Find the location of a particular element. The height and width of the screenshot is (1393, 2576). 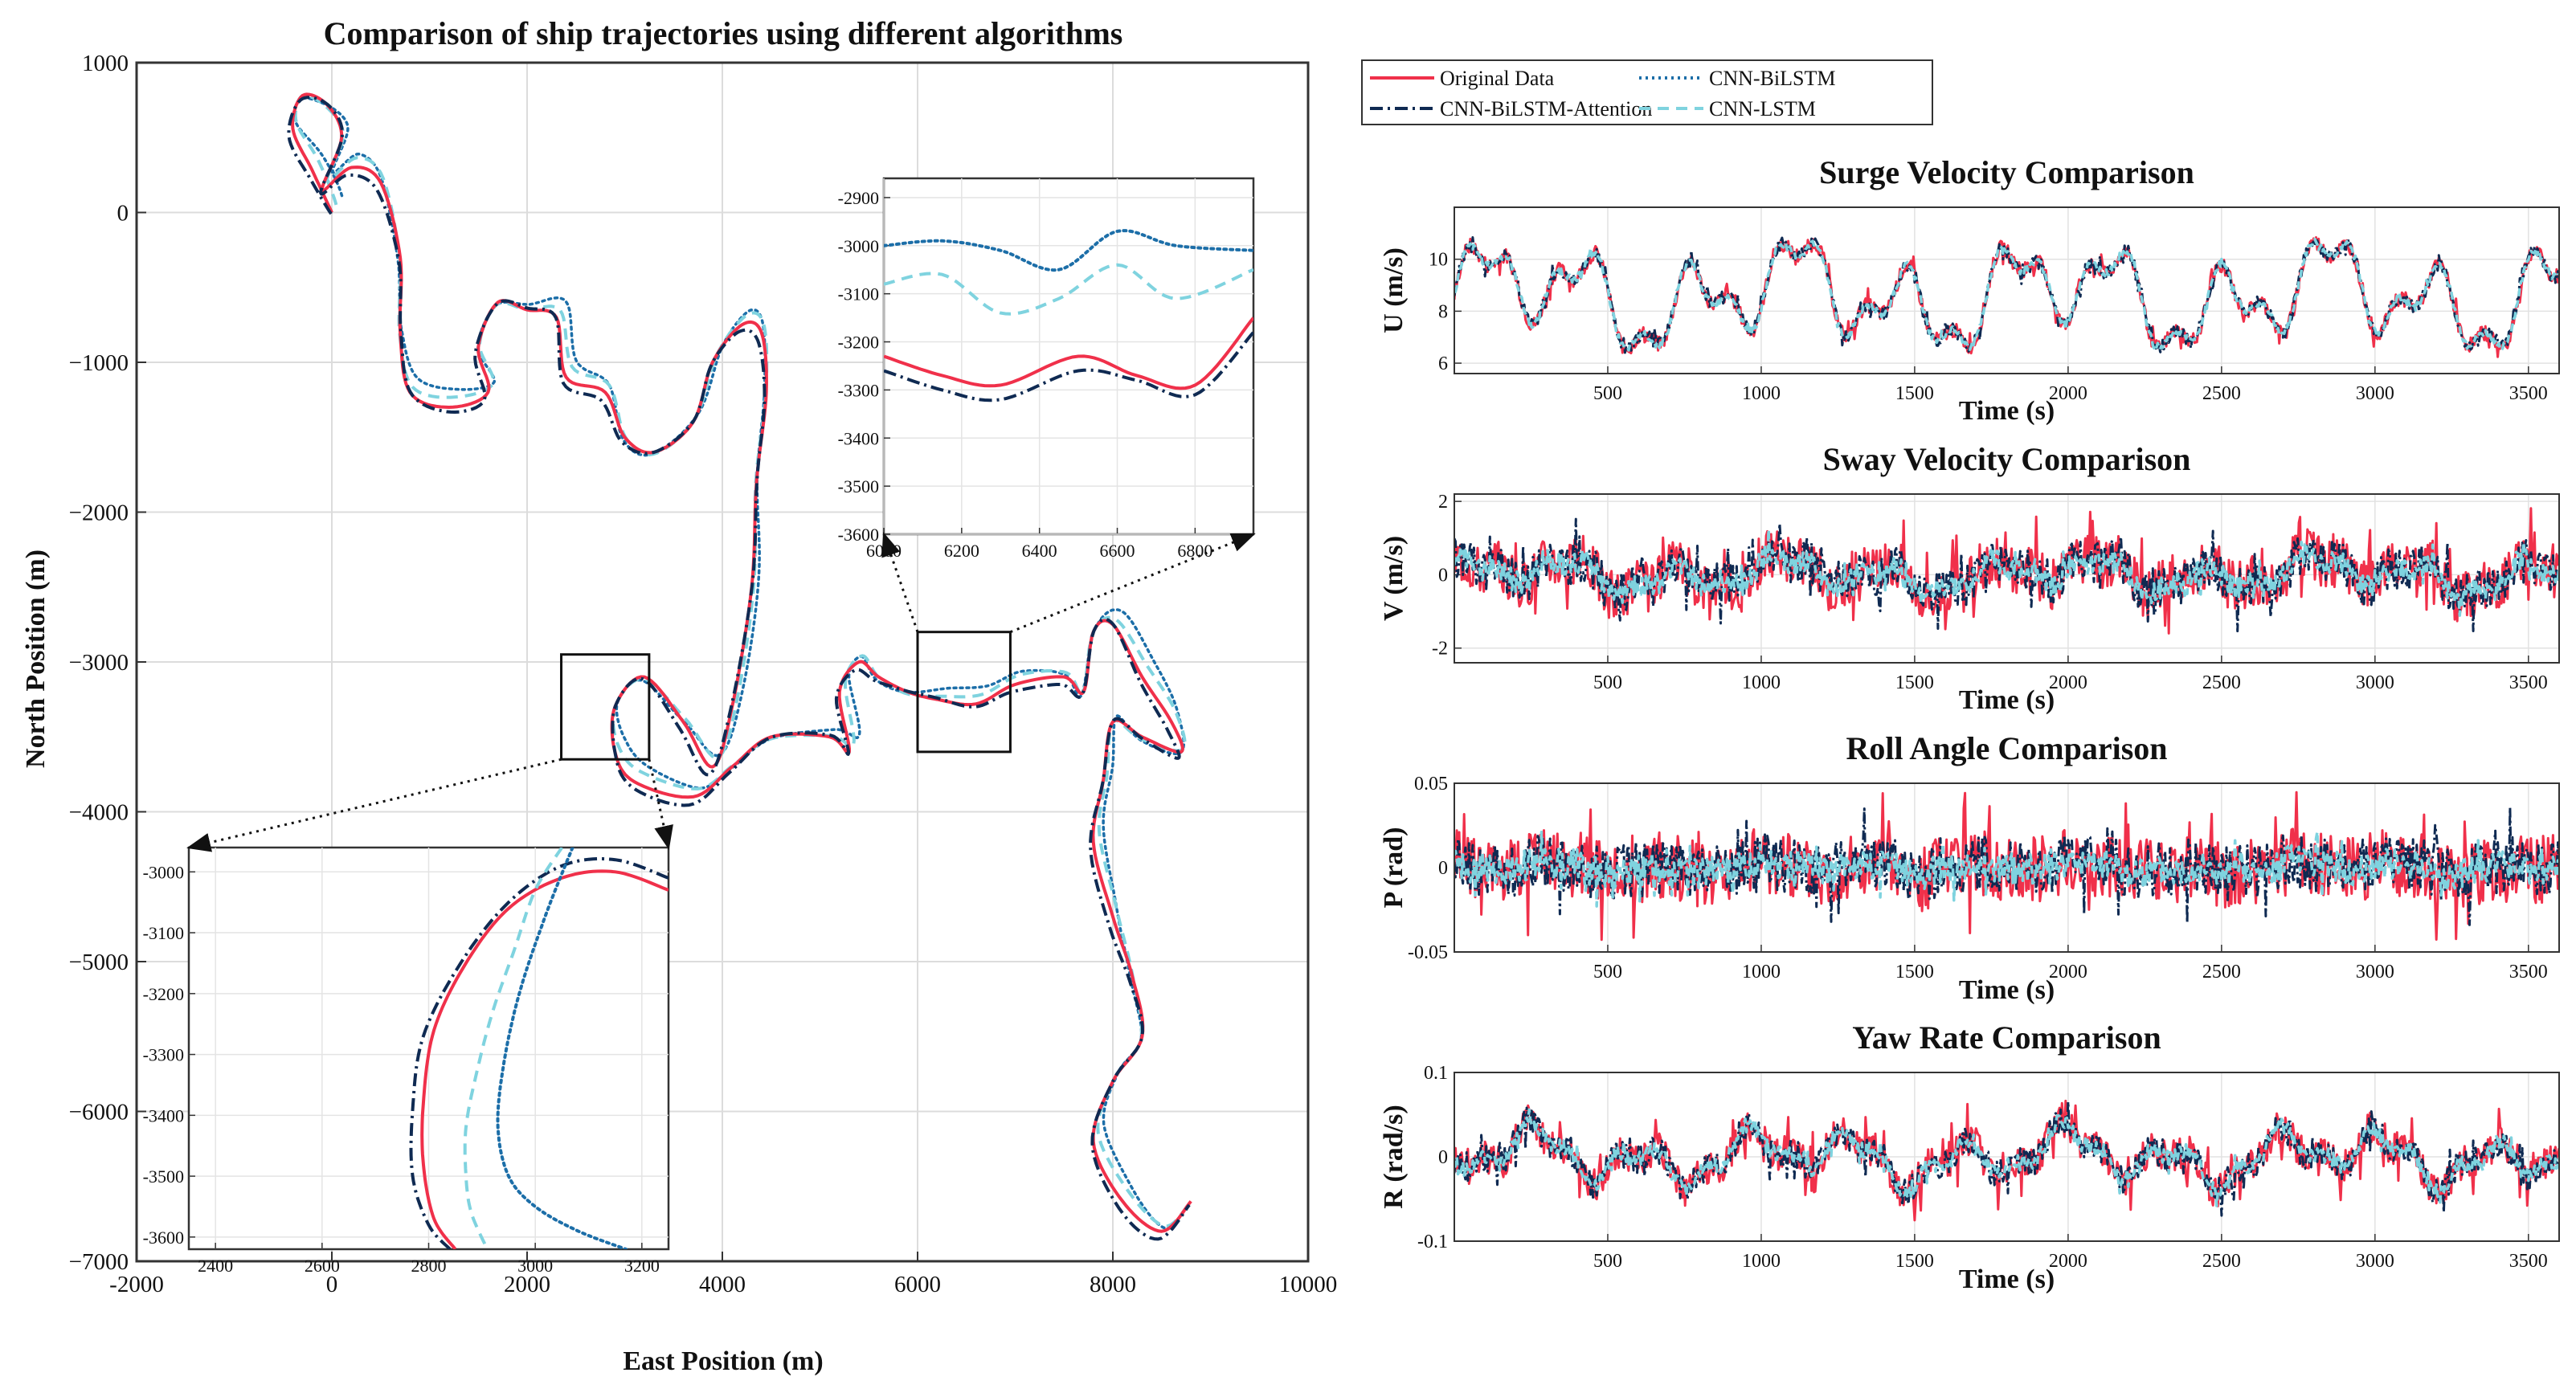

y-tick-label: −1000 is located at coordinates (99, 363).